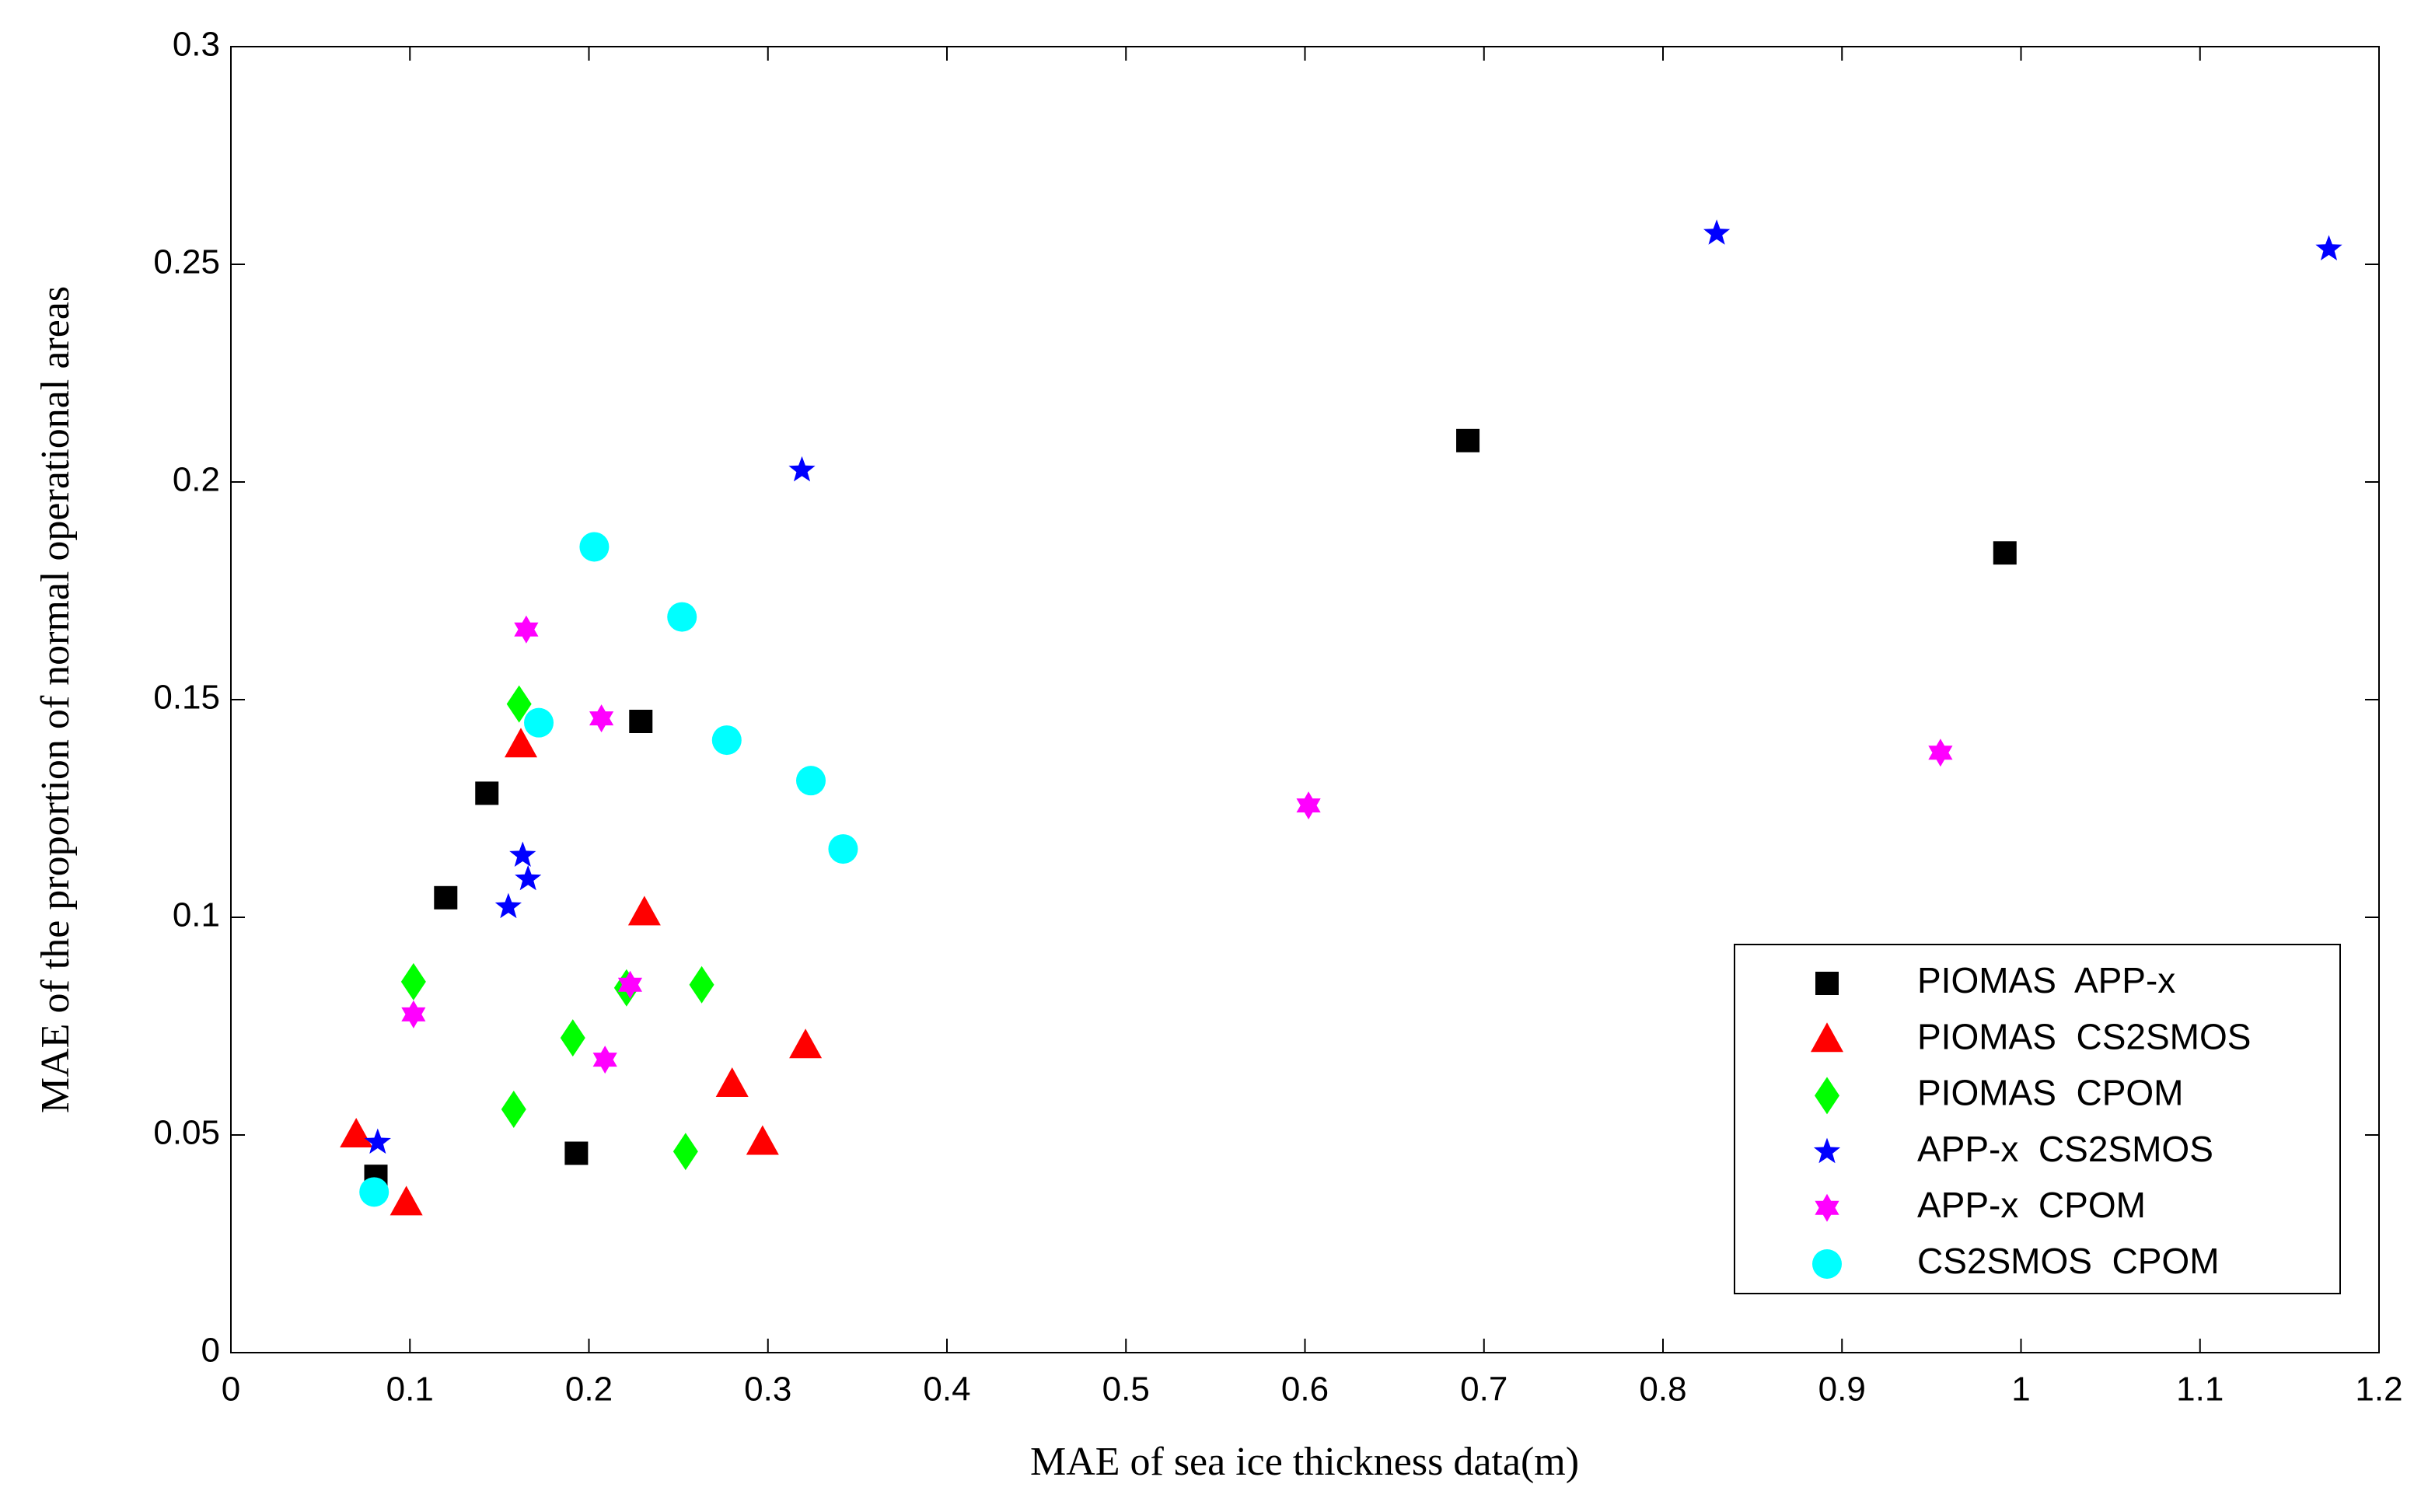  Describe the element at coordinates (2046, 980) in the screenshot. I see `legend-label: PIOMAS APP-x` at that location.